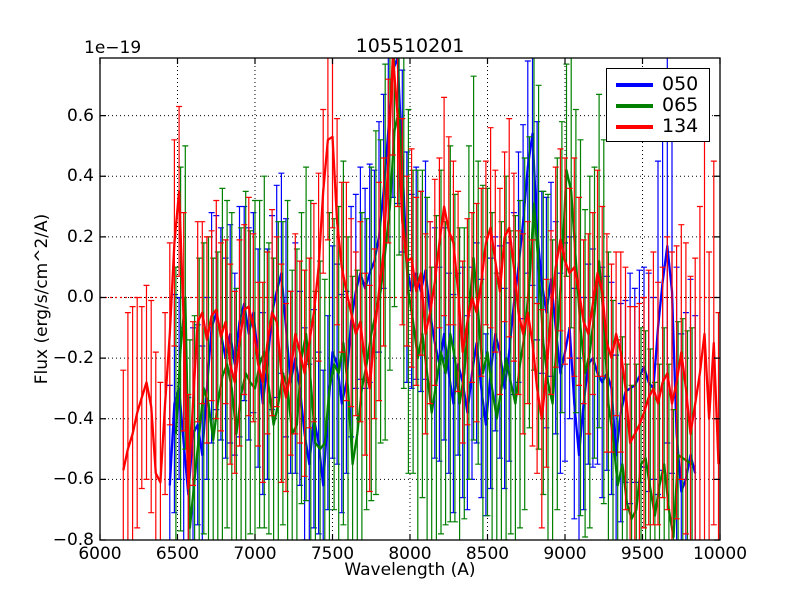 This screenshot has height=600, width=800. Describe the element at coordinates (113, 48) in the screenshot. I see `y-axis-offset-label: 1e−19` at that location.